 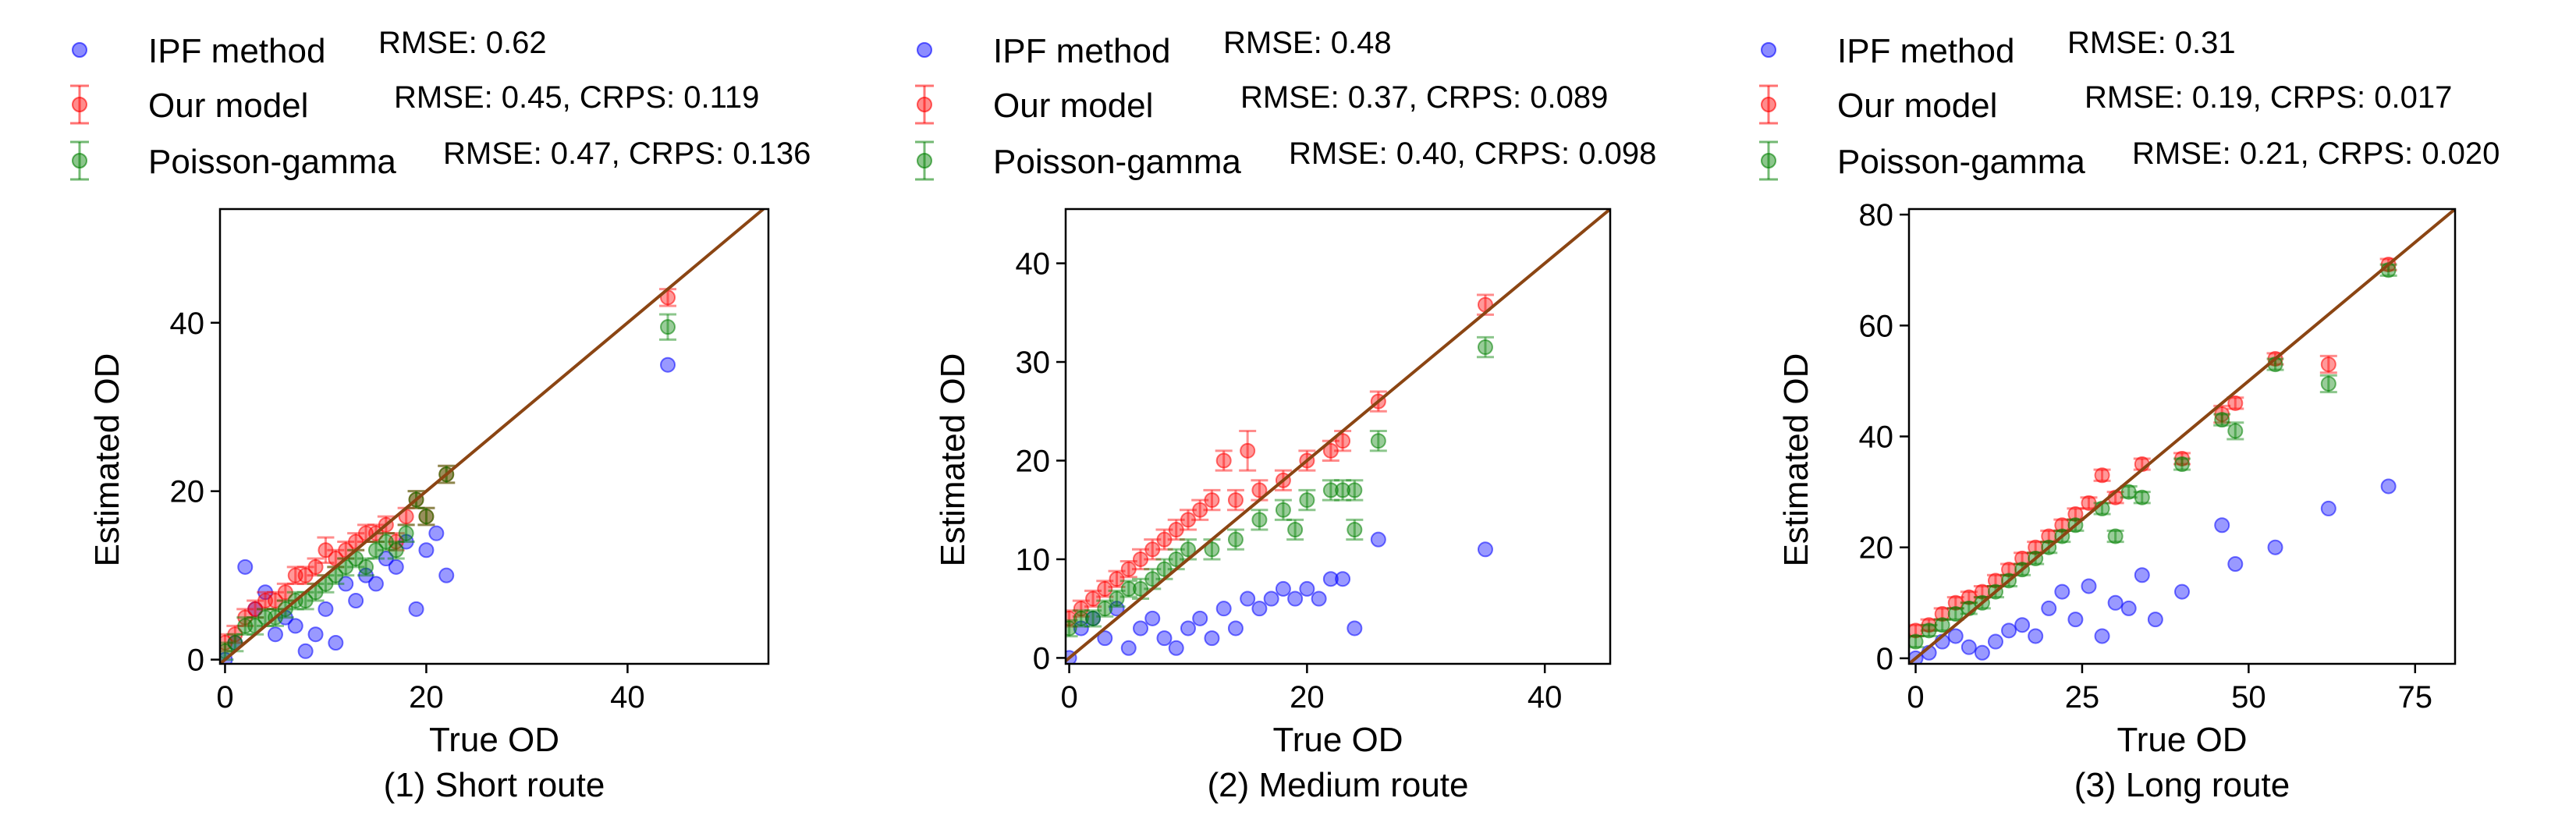 What do you see at coordinates (2248, 698) in the screenshot?
I see `x-tick-label: 50` at bounding box center [2248, 698].